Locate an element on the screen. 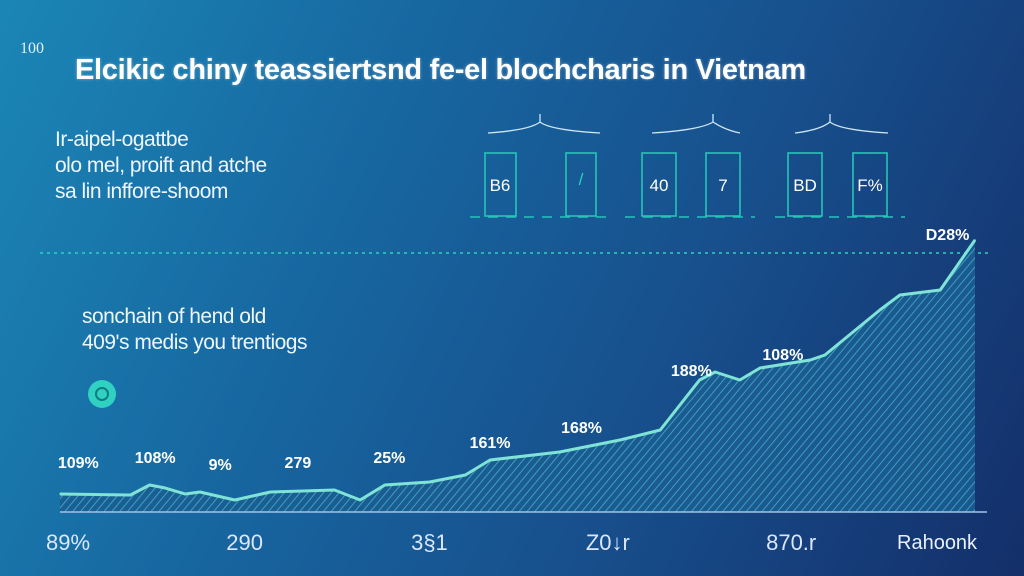 The image size is (1024, 576). data-label: 9% is located at coordinates (220, 465).